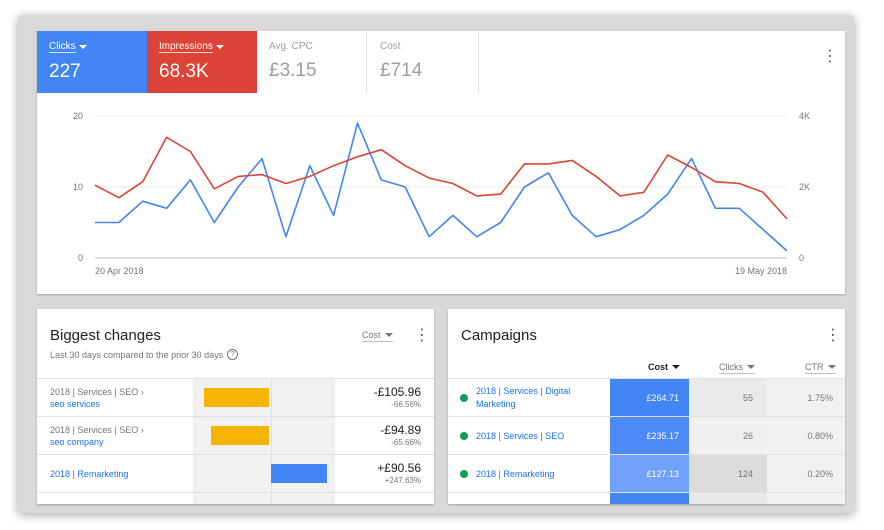 The height and width of the screenshot is (530, 884). What do you see at coordinates (806, 436) in the screenshot?
I see `campaign-ctr-cell: 0.80%` at bounding box center [806, 436].